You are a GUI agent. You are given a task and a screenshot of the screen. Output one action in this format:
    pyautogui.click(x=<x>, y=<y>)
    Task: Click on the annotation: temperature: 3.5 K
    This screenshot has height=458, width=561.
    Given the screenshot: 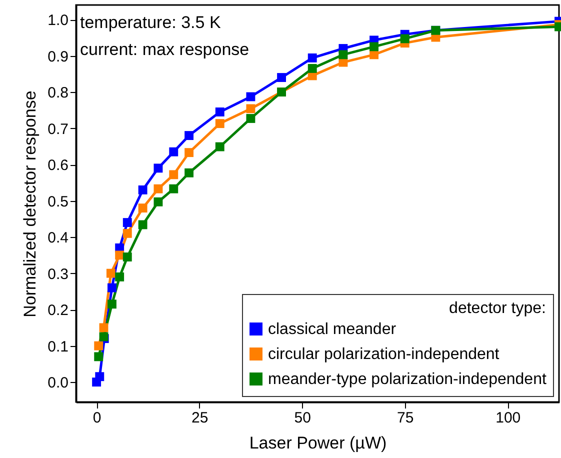 What is the action you would take?
    pyautogui.click(x=151, y=22)
    